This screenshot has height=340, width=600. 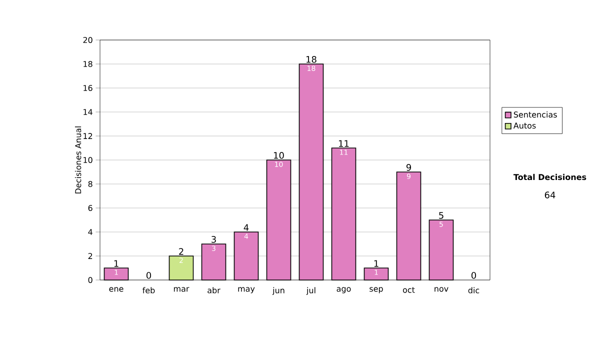 What do you see at coordinates (116, 289) in the screenshot?
I see `x-tick-label: ene` at bounding box center [116, 289].